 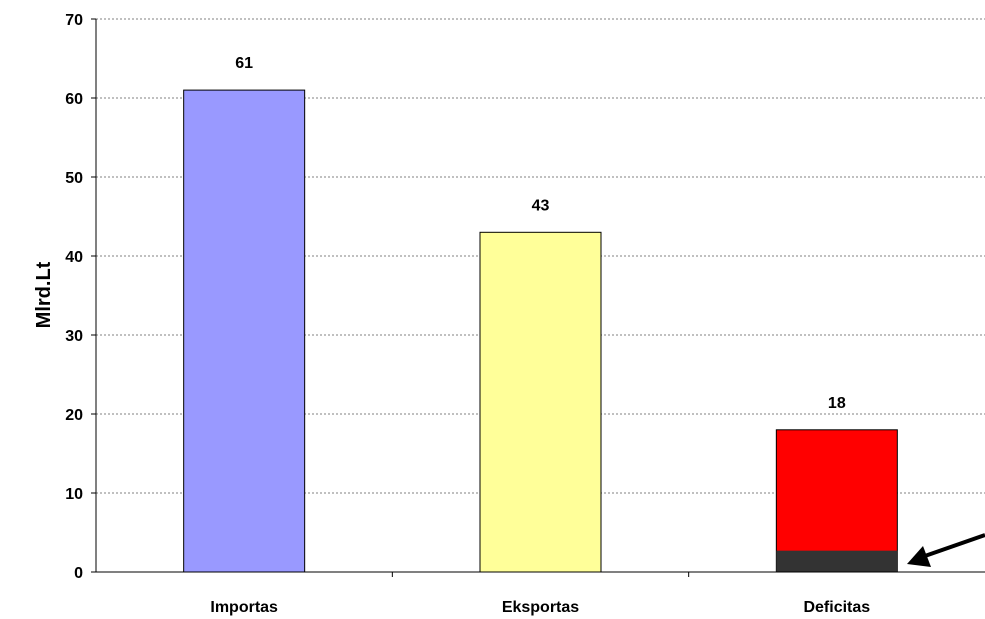 I want to click on y-axis-title: Mlrd.Lt, so click(x=44, y=294).